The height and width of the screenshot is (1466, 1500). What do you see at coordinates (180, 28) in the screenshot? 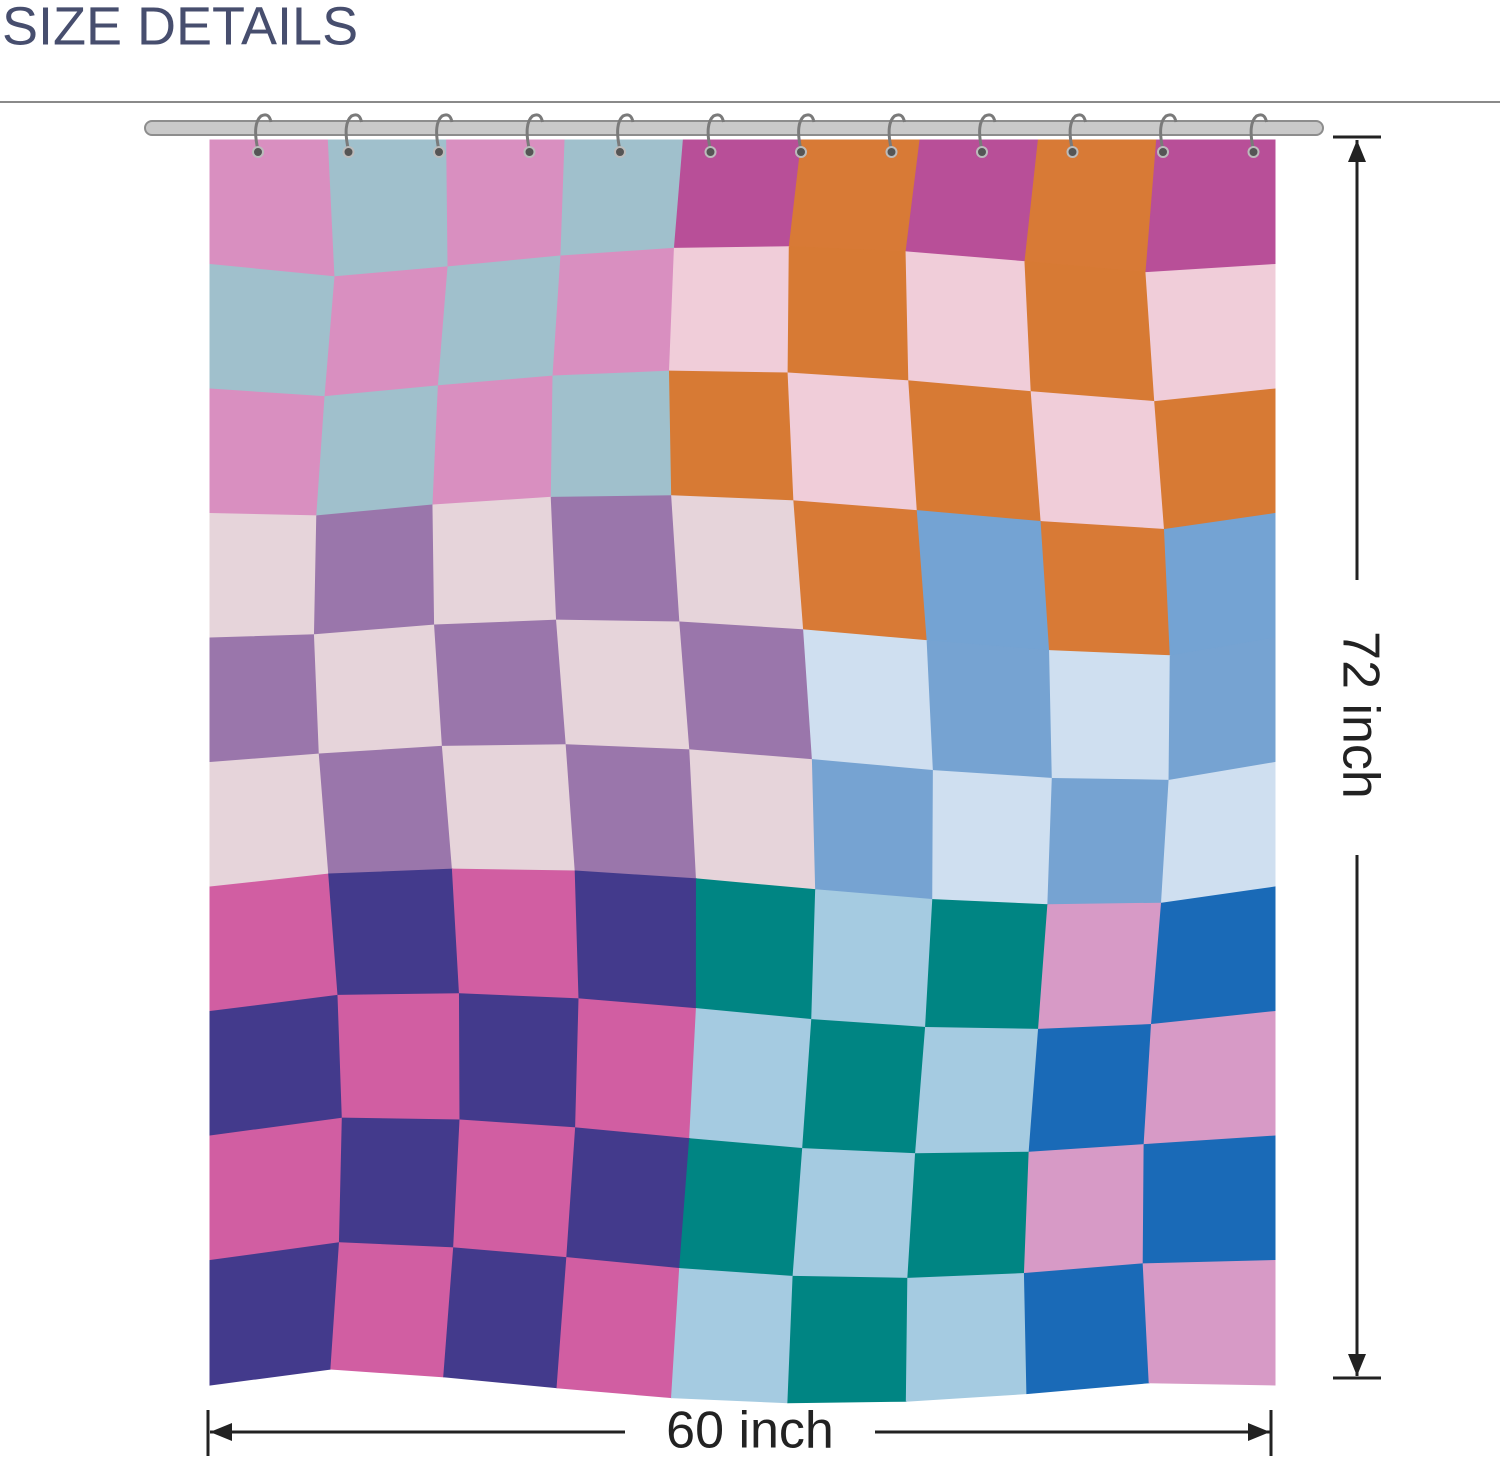
I see `title: SIZE DETAILS` at bounding box center [180, 28].